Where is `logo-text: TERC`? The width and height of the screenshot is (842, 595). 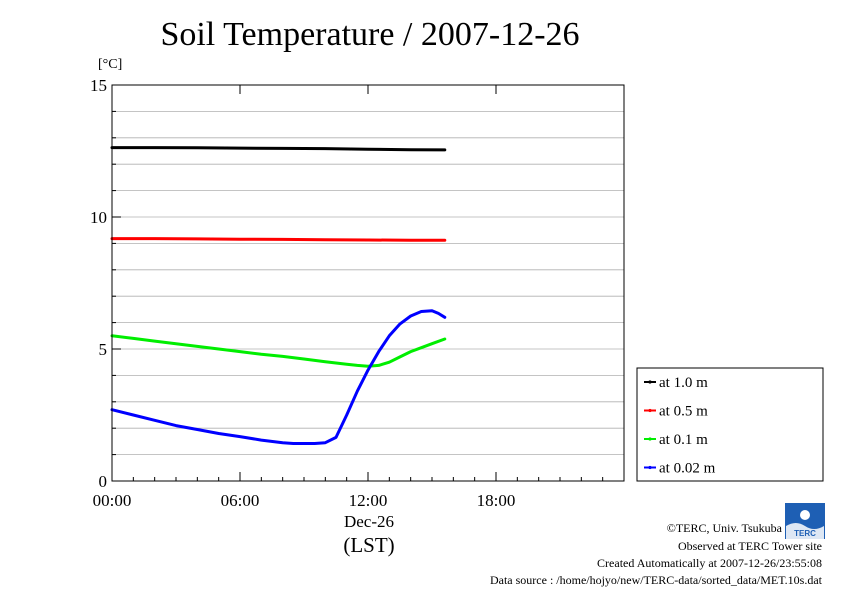 logo-text: TERC is located at coordinates (805, 533).